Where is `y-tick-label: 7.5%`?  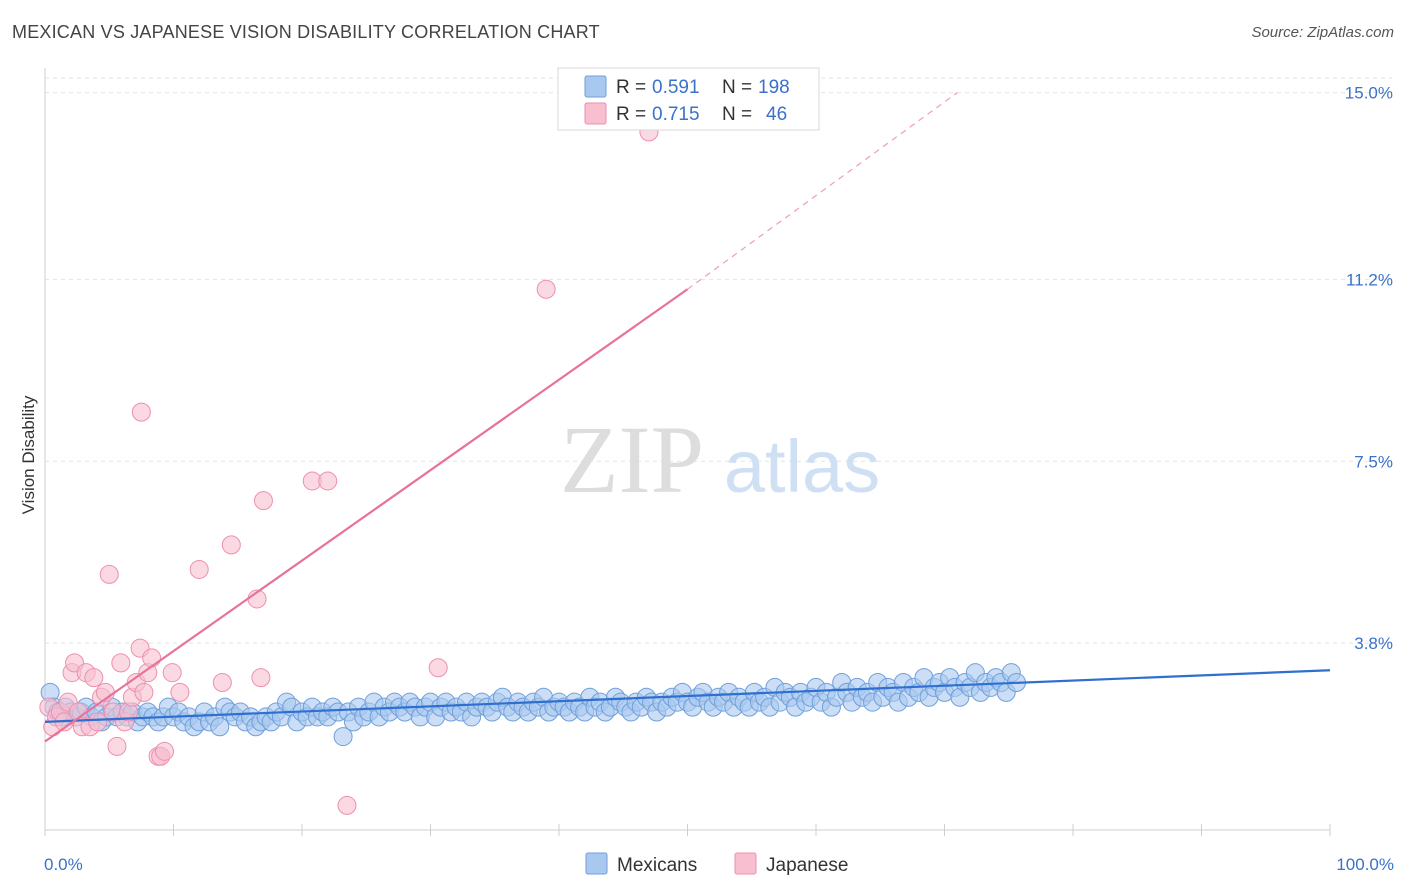
y-tick-label: 7.5% is located at coordinates (1373, 461).